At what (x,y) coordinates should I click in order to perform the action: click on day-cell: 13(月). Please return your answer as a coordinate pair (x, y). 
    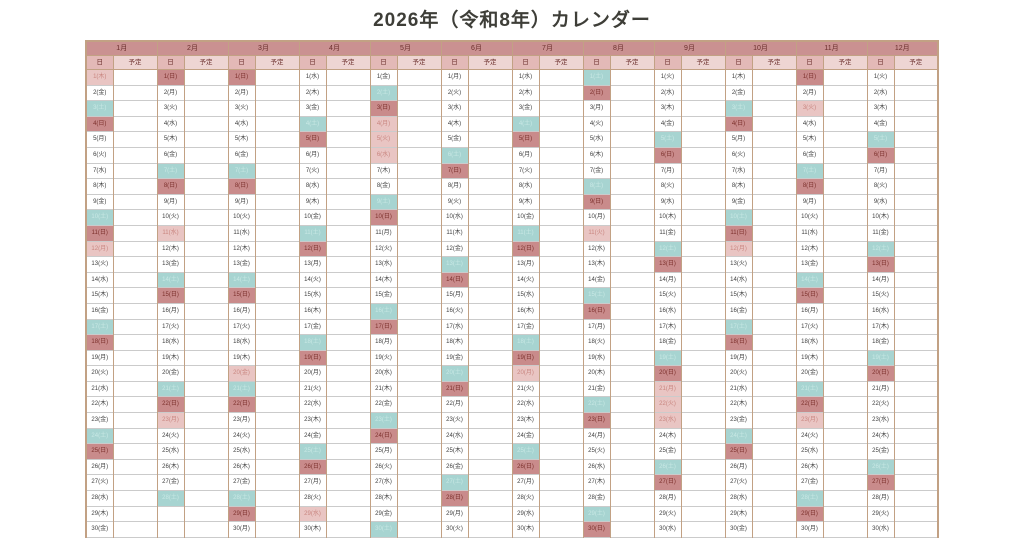
    Looking at the image, I should click on (312, 264).